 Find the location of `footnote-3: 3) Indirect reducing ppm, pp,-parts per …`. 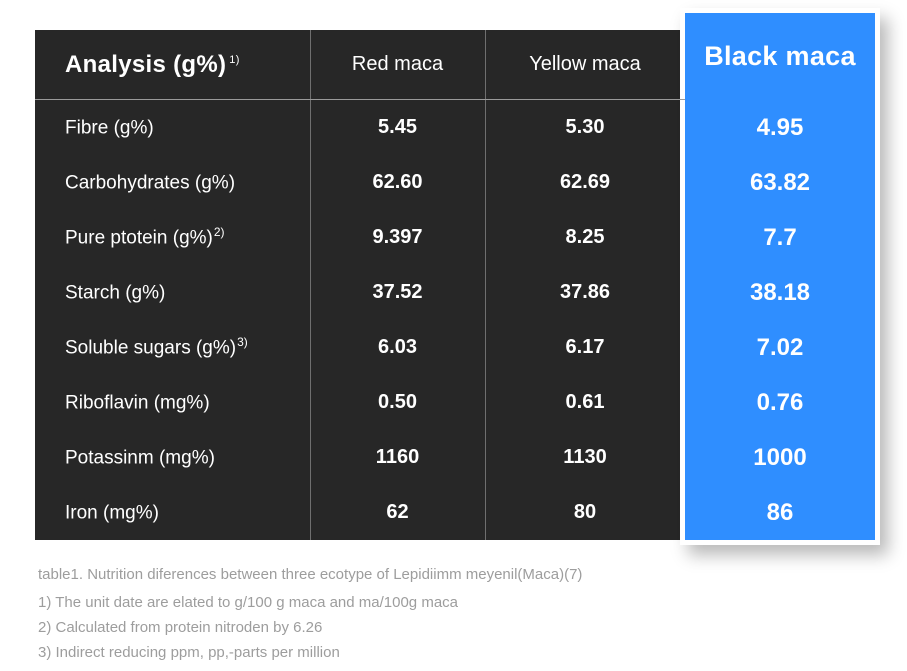

footnote-3: 3) Indirect reducing ppm, pp,-parts per … is located at coordinates (189, 652).